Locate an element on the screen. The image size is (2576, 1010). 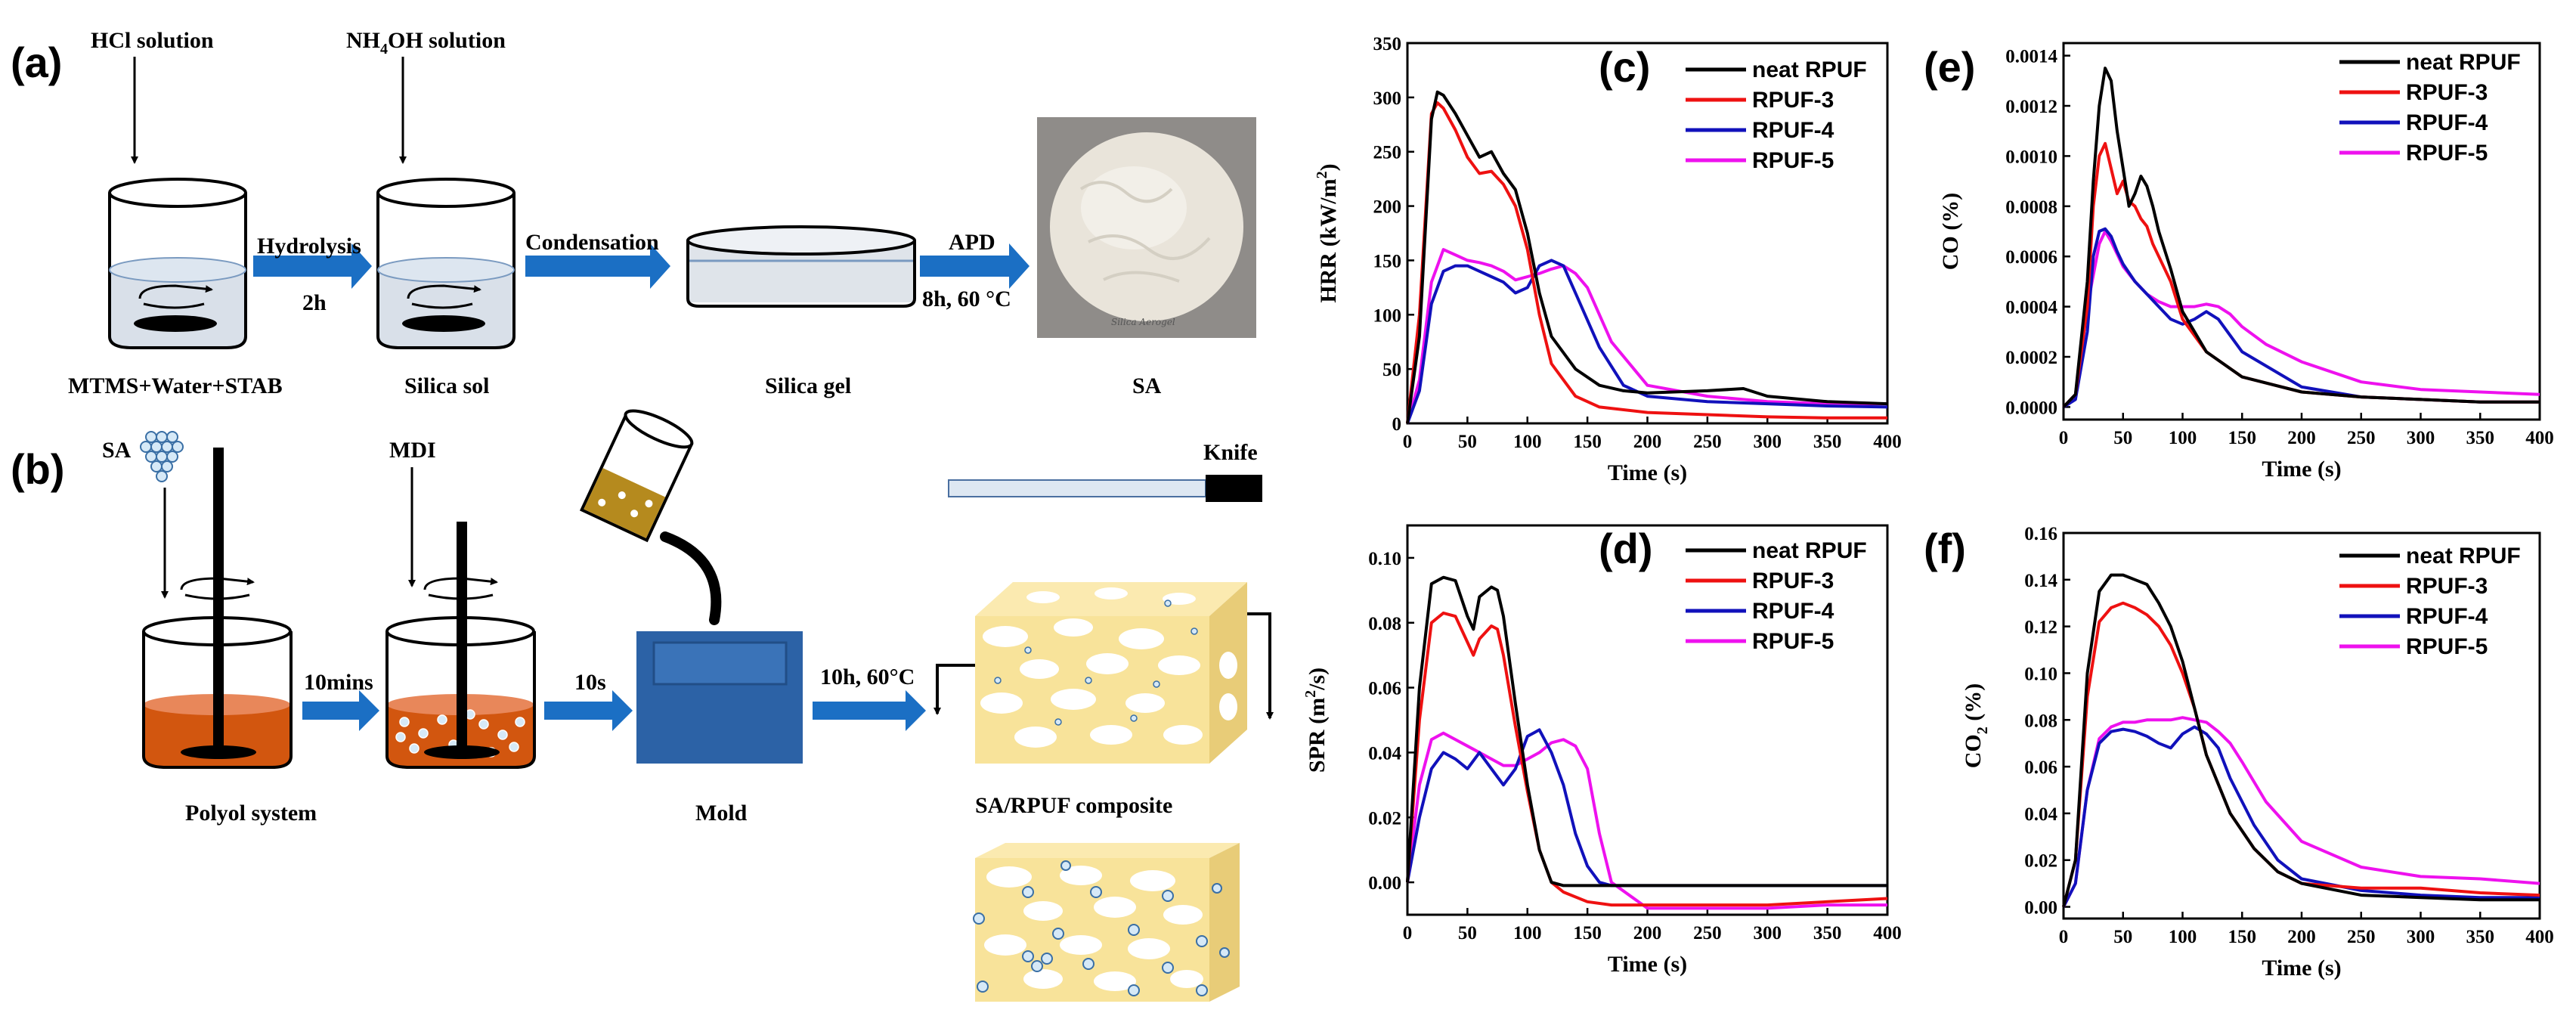
y-tick-label: 0.0004 is located at coordinates (2031, 308).